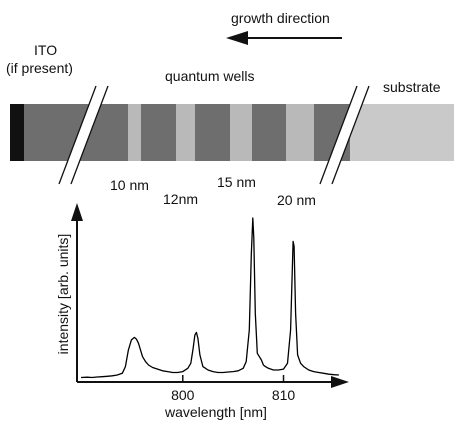 The image size is (454, 425). Describe the element at coordinates (233, 389) in the screenshot. I see `x-ticks: 800 810` at that location.